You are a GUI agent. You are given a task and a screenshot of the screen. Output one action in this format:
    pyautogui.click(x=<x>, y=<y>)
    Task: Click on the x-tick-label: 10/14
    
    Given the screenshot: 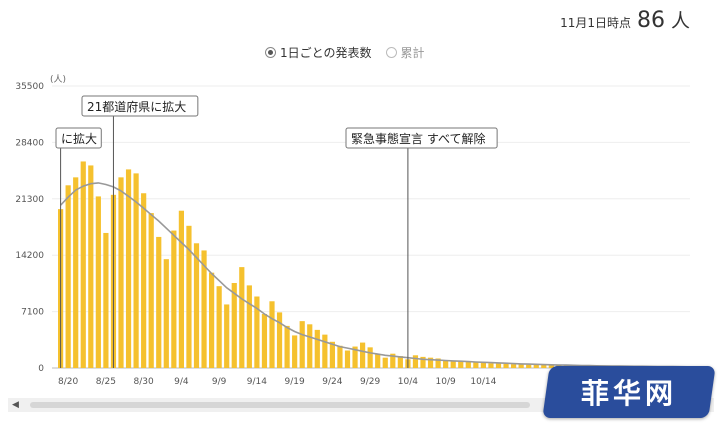 What is the action you would take?
    pyautogui.click(x=483, y=382)
    